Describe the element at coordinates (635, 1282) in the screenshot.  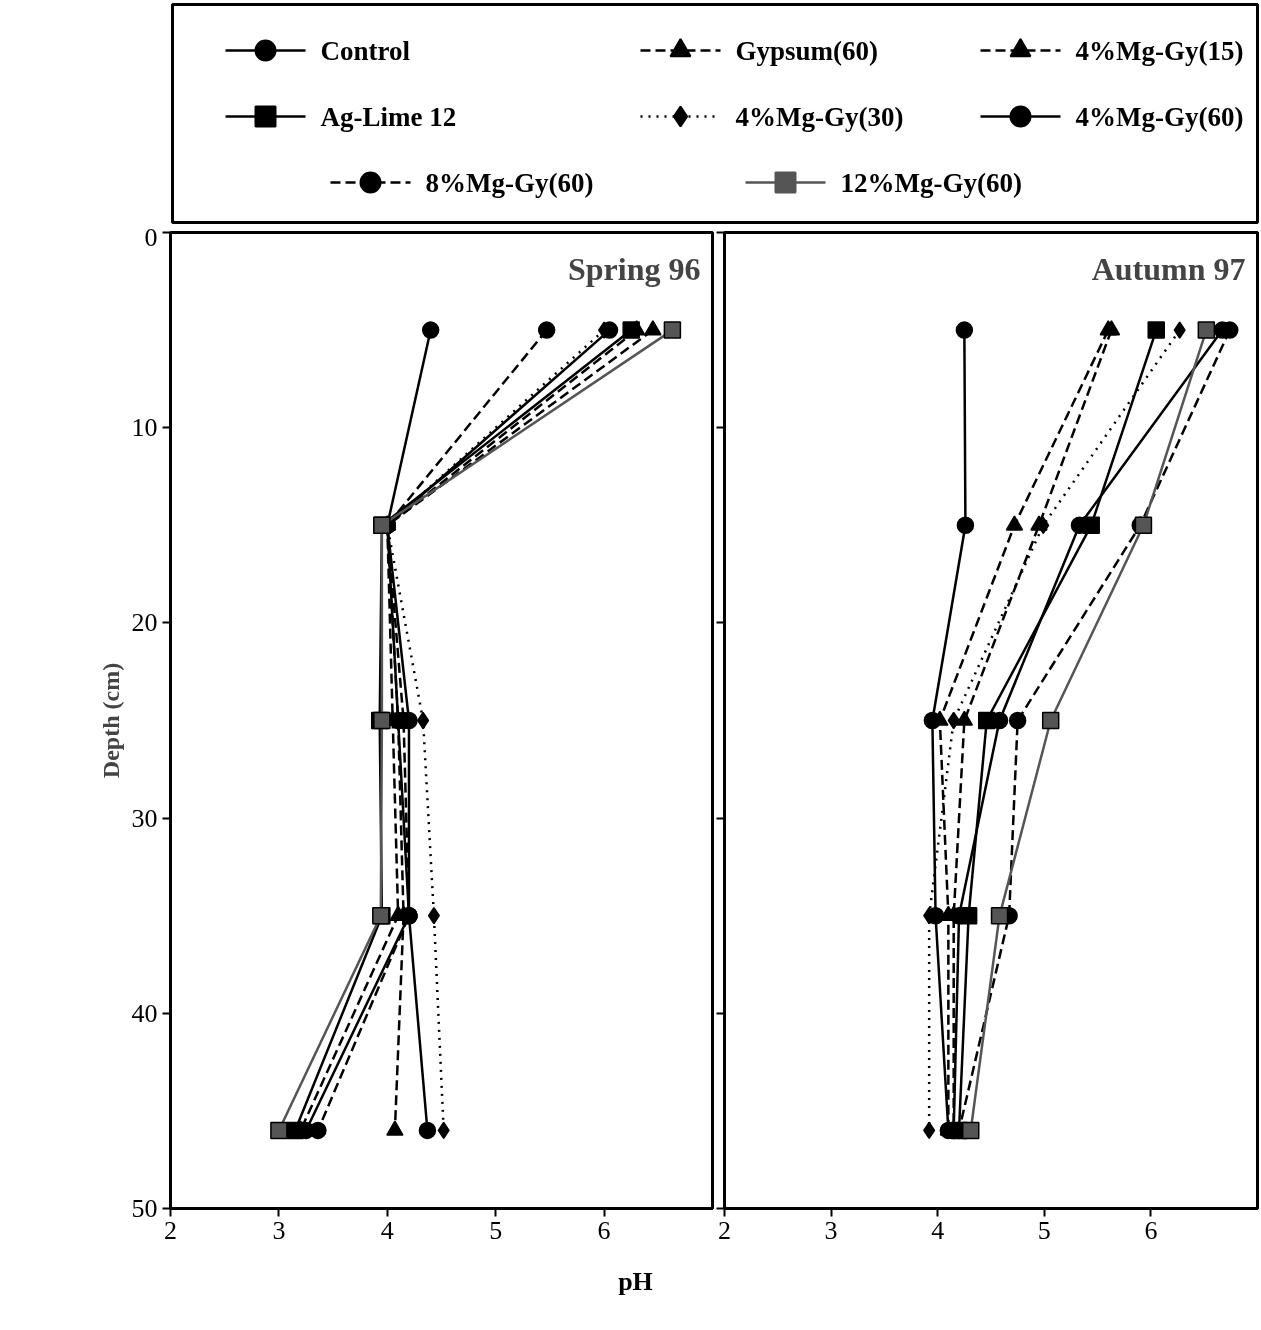
I see `x-axis-title: pH` at that location.